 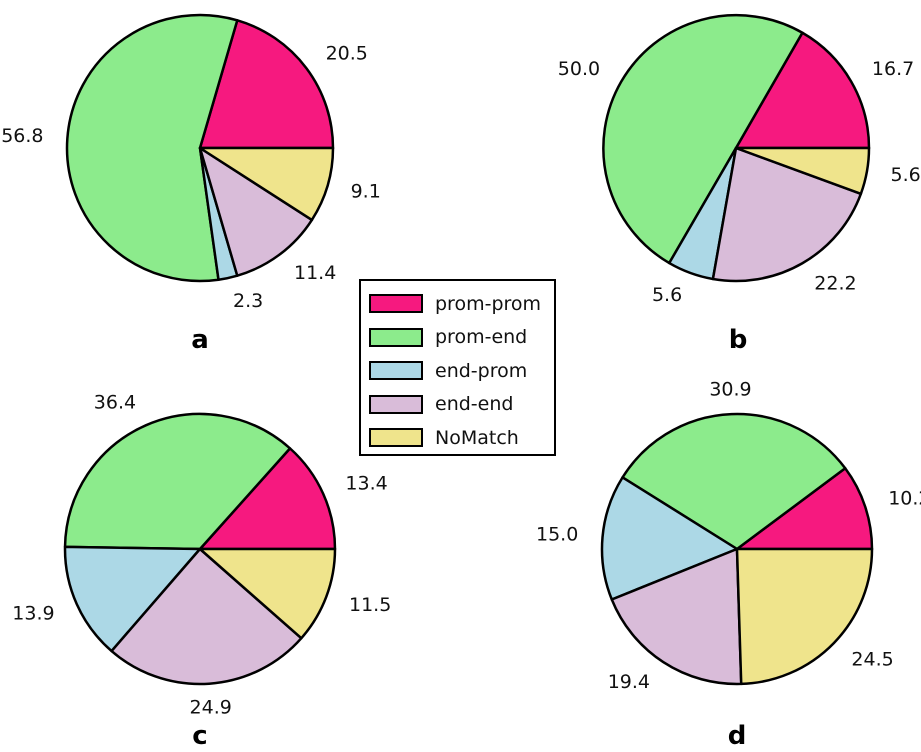 What do you see at coordinates (893, 69) in the screenshot?
I see `pie-b-value-label-prom-prom: 16.7` at bounding box center [893, 69].